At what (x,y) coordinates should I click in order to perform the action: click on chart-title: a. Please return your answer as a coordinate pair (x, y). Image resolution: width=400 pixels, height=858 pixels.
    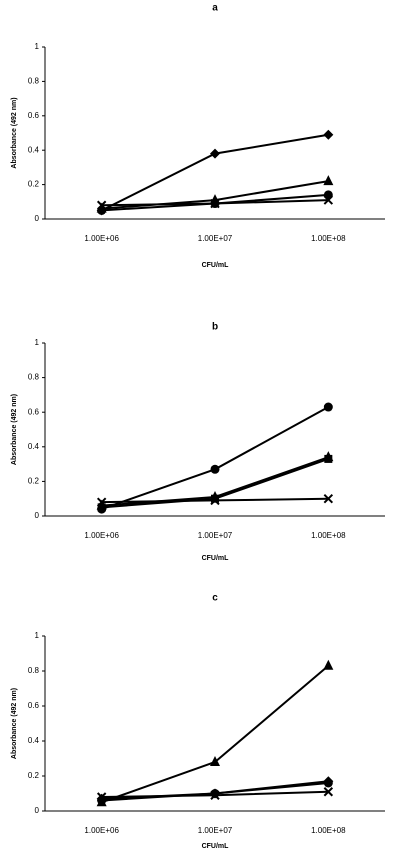
    Looking at the image, I should click on (215, 8).